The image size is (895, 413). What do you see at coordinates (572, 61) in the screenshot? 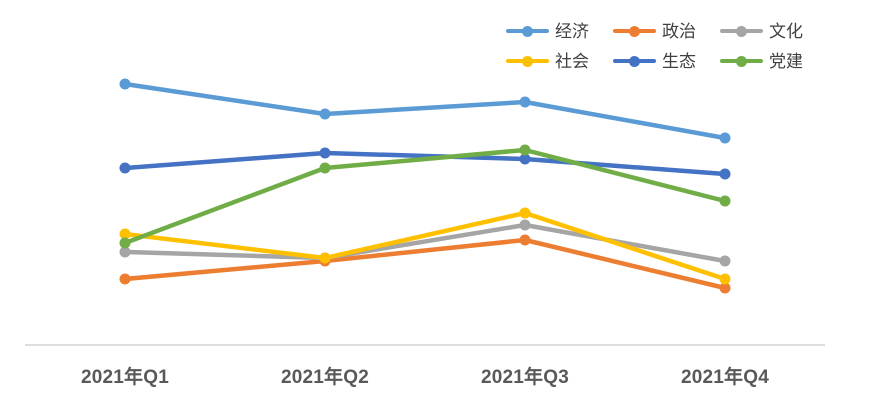
I see `legend-label: 社会` at bounding box center [572, 61].